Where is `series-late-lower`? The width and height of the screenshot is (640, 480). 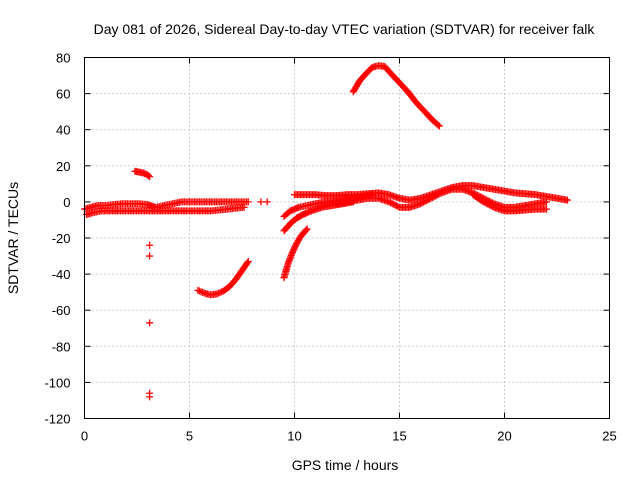
series-late-lower is located at coordinates (509, 203).